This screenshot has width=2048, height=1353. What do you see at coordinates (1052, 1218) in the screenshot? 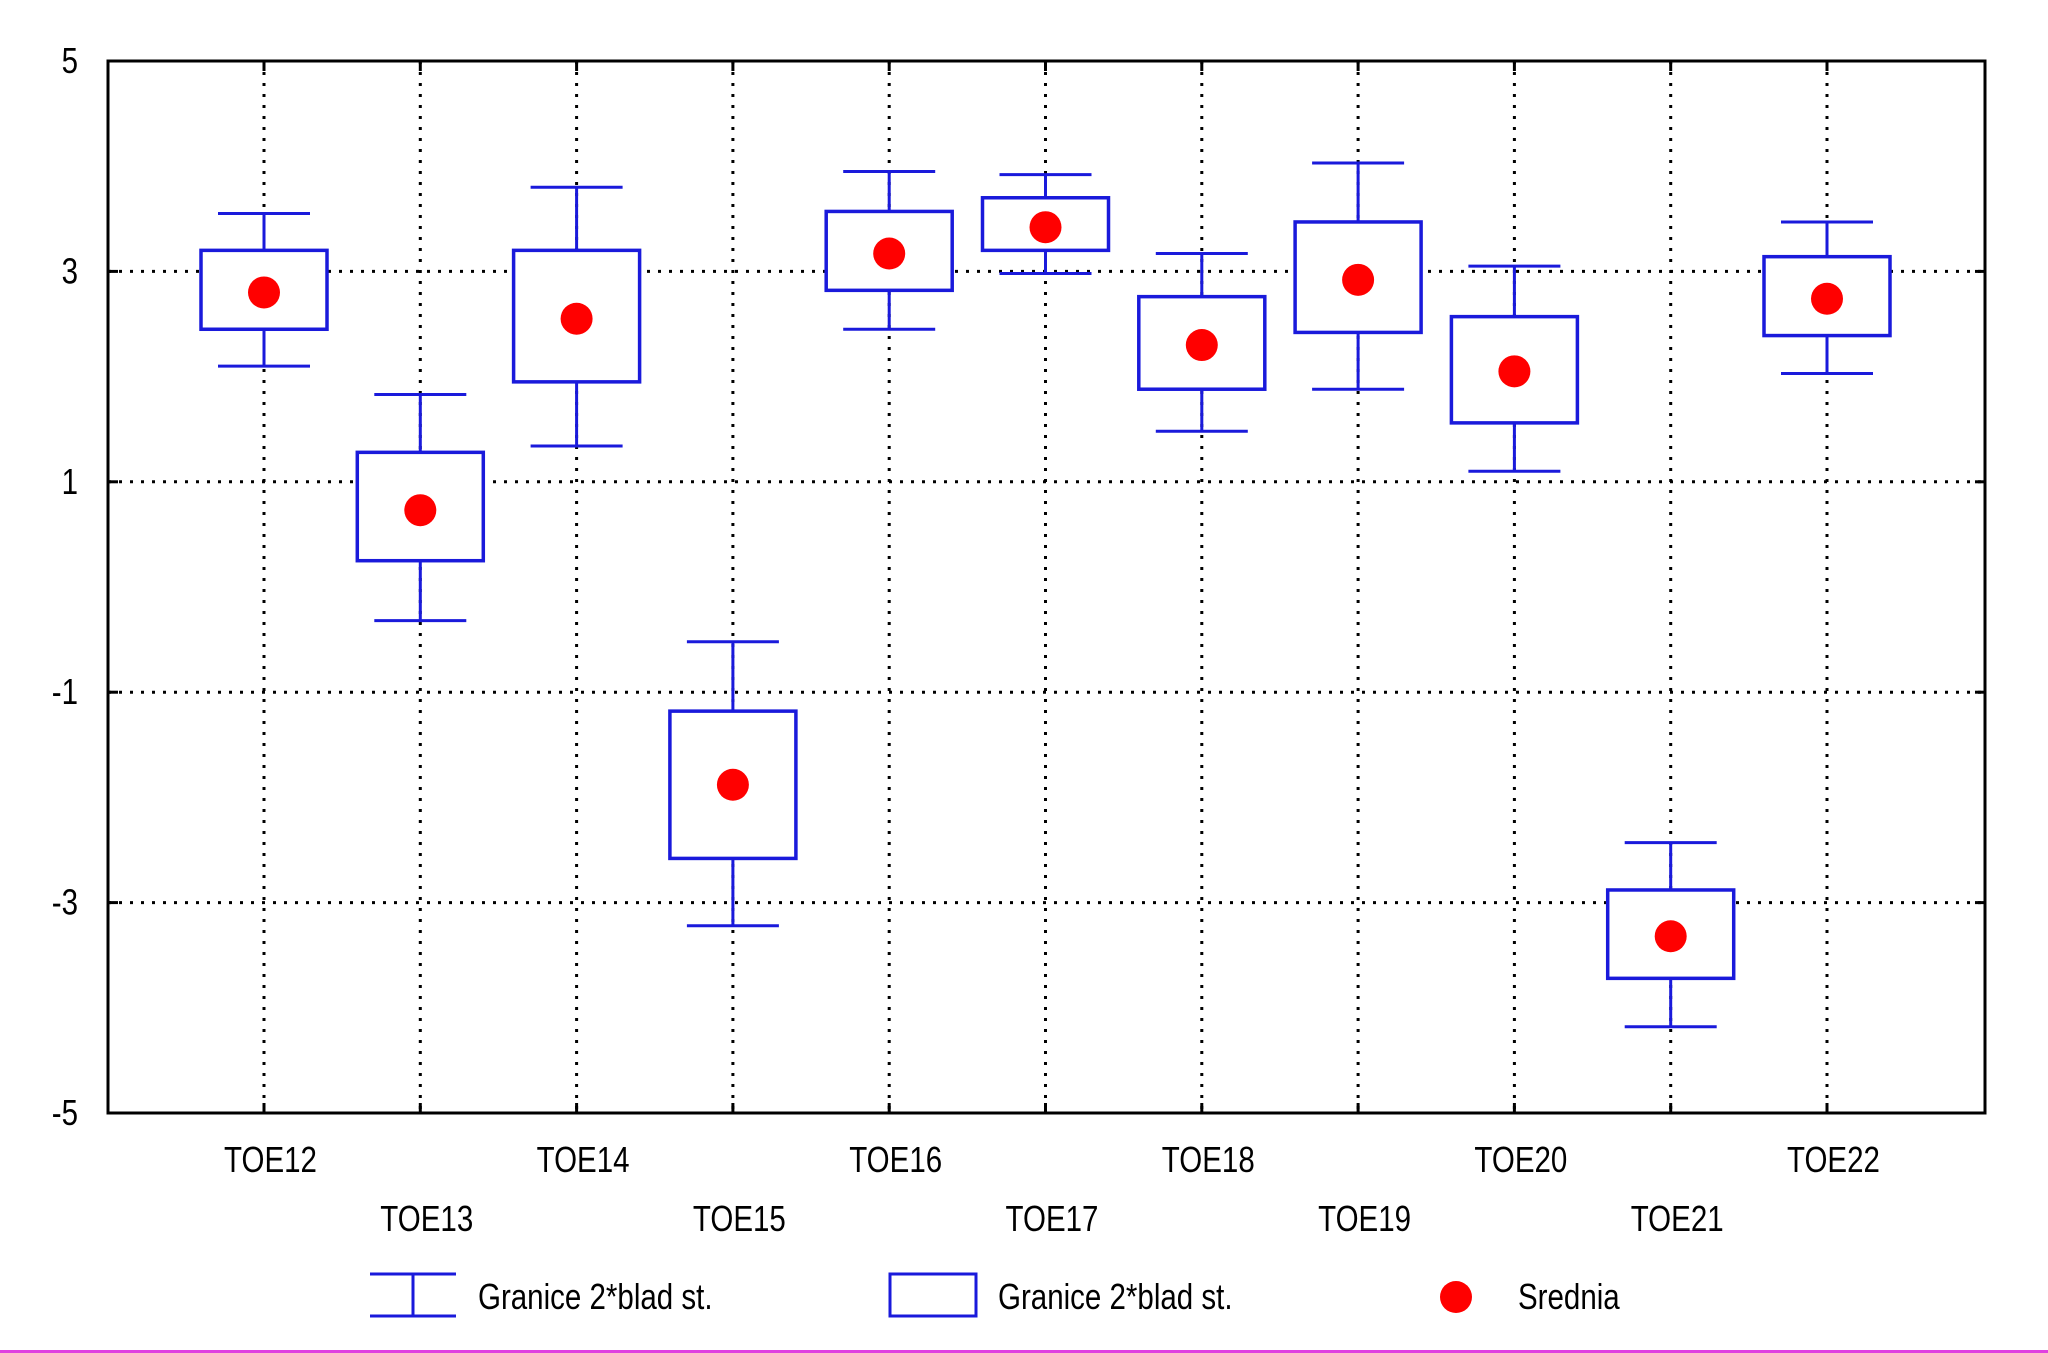
I see `x-tick-label: TOE17` at bounding box center [1052, 1218].